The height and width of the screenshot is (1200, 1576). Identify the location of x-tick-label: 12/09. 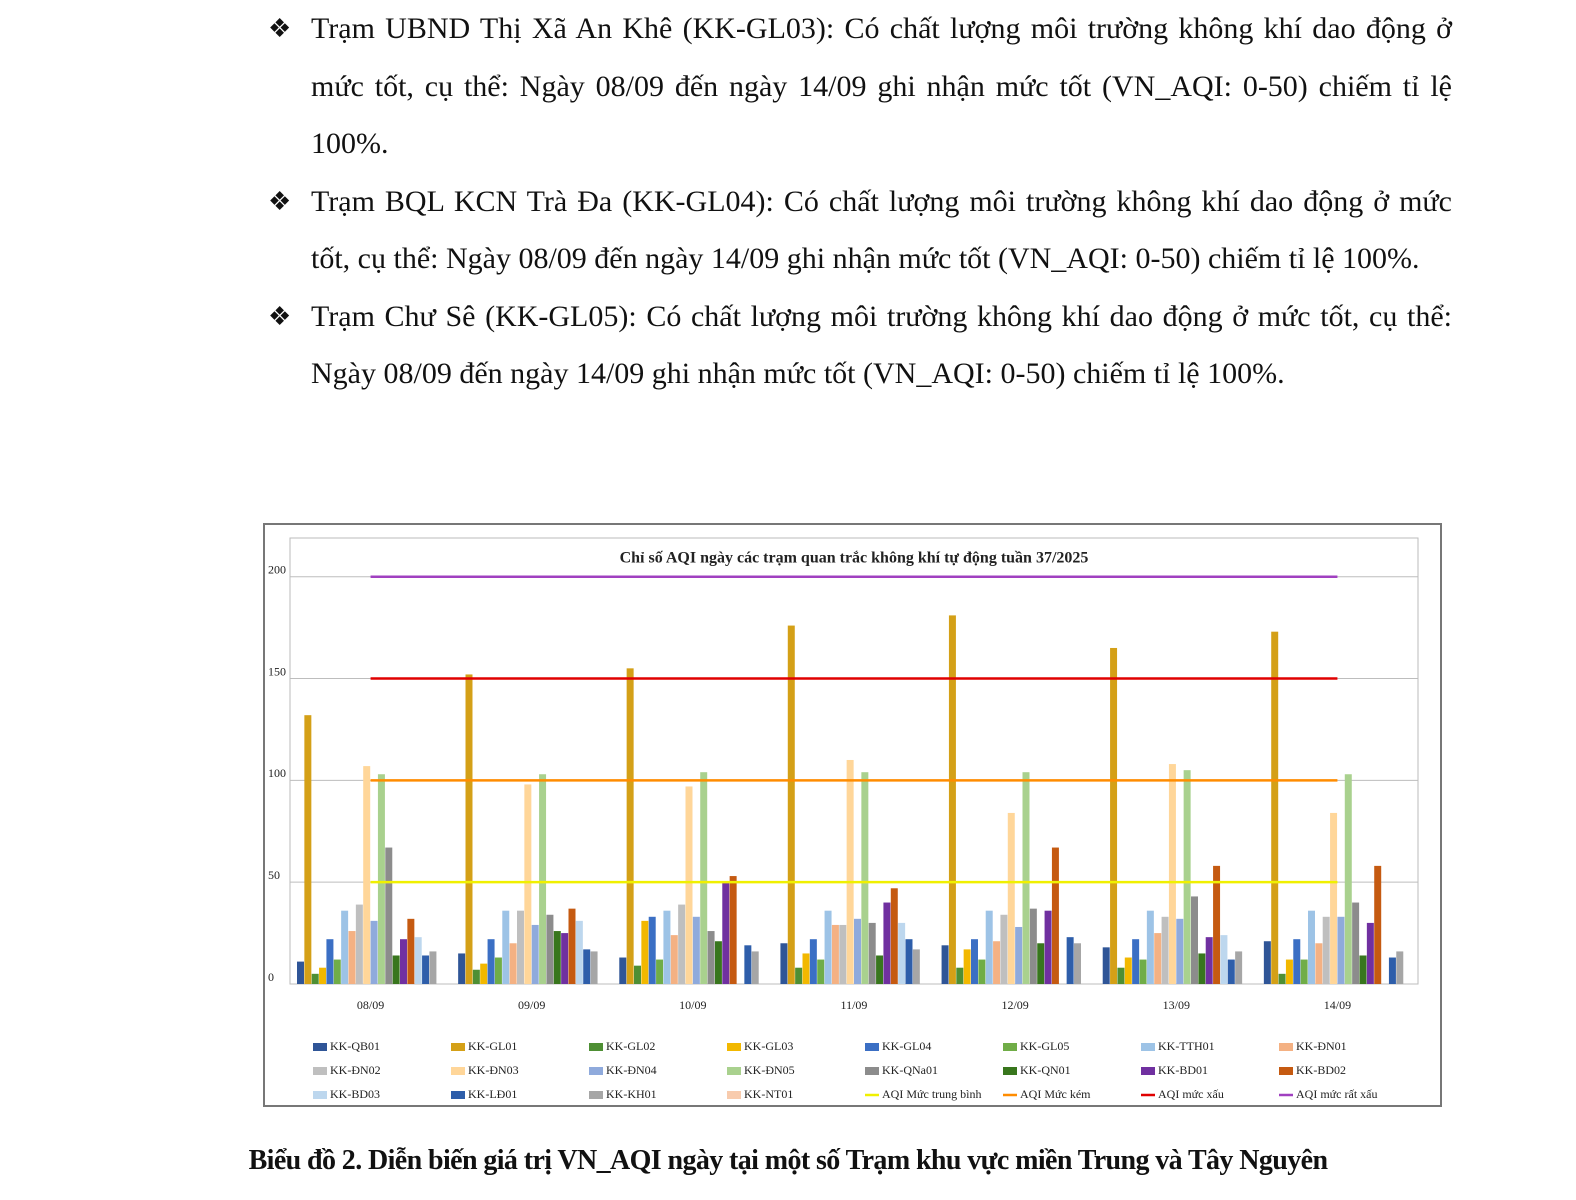
(1014, 1005).